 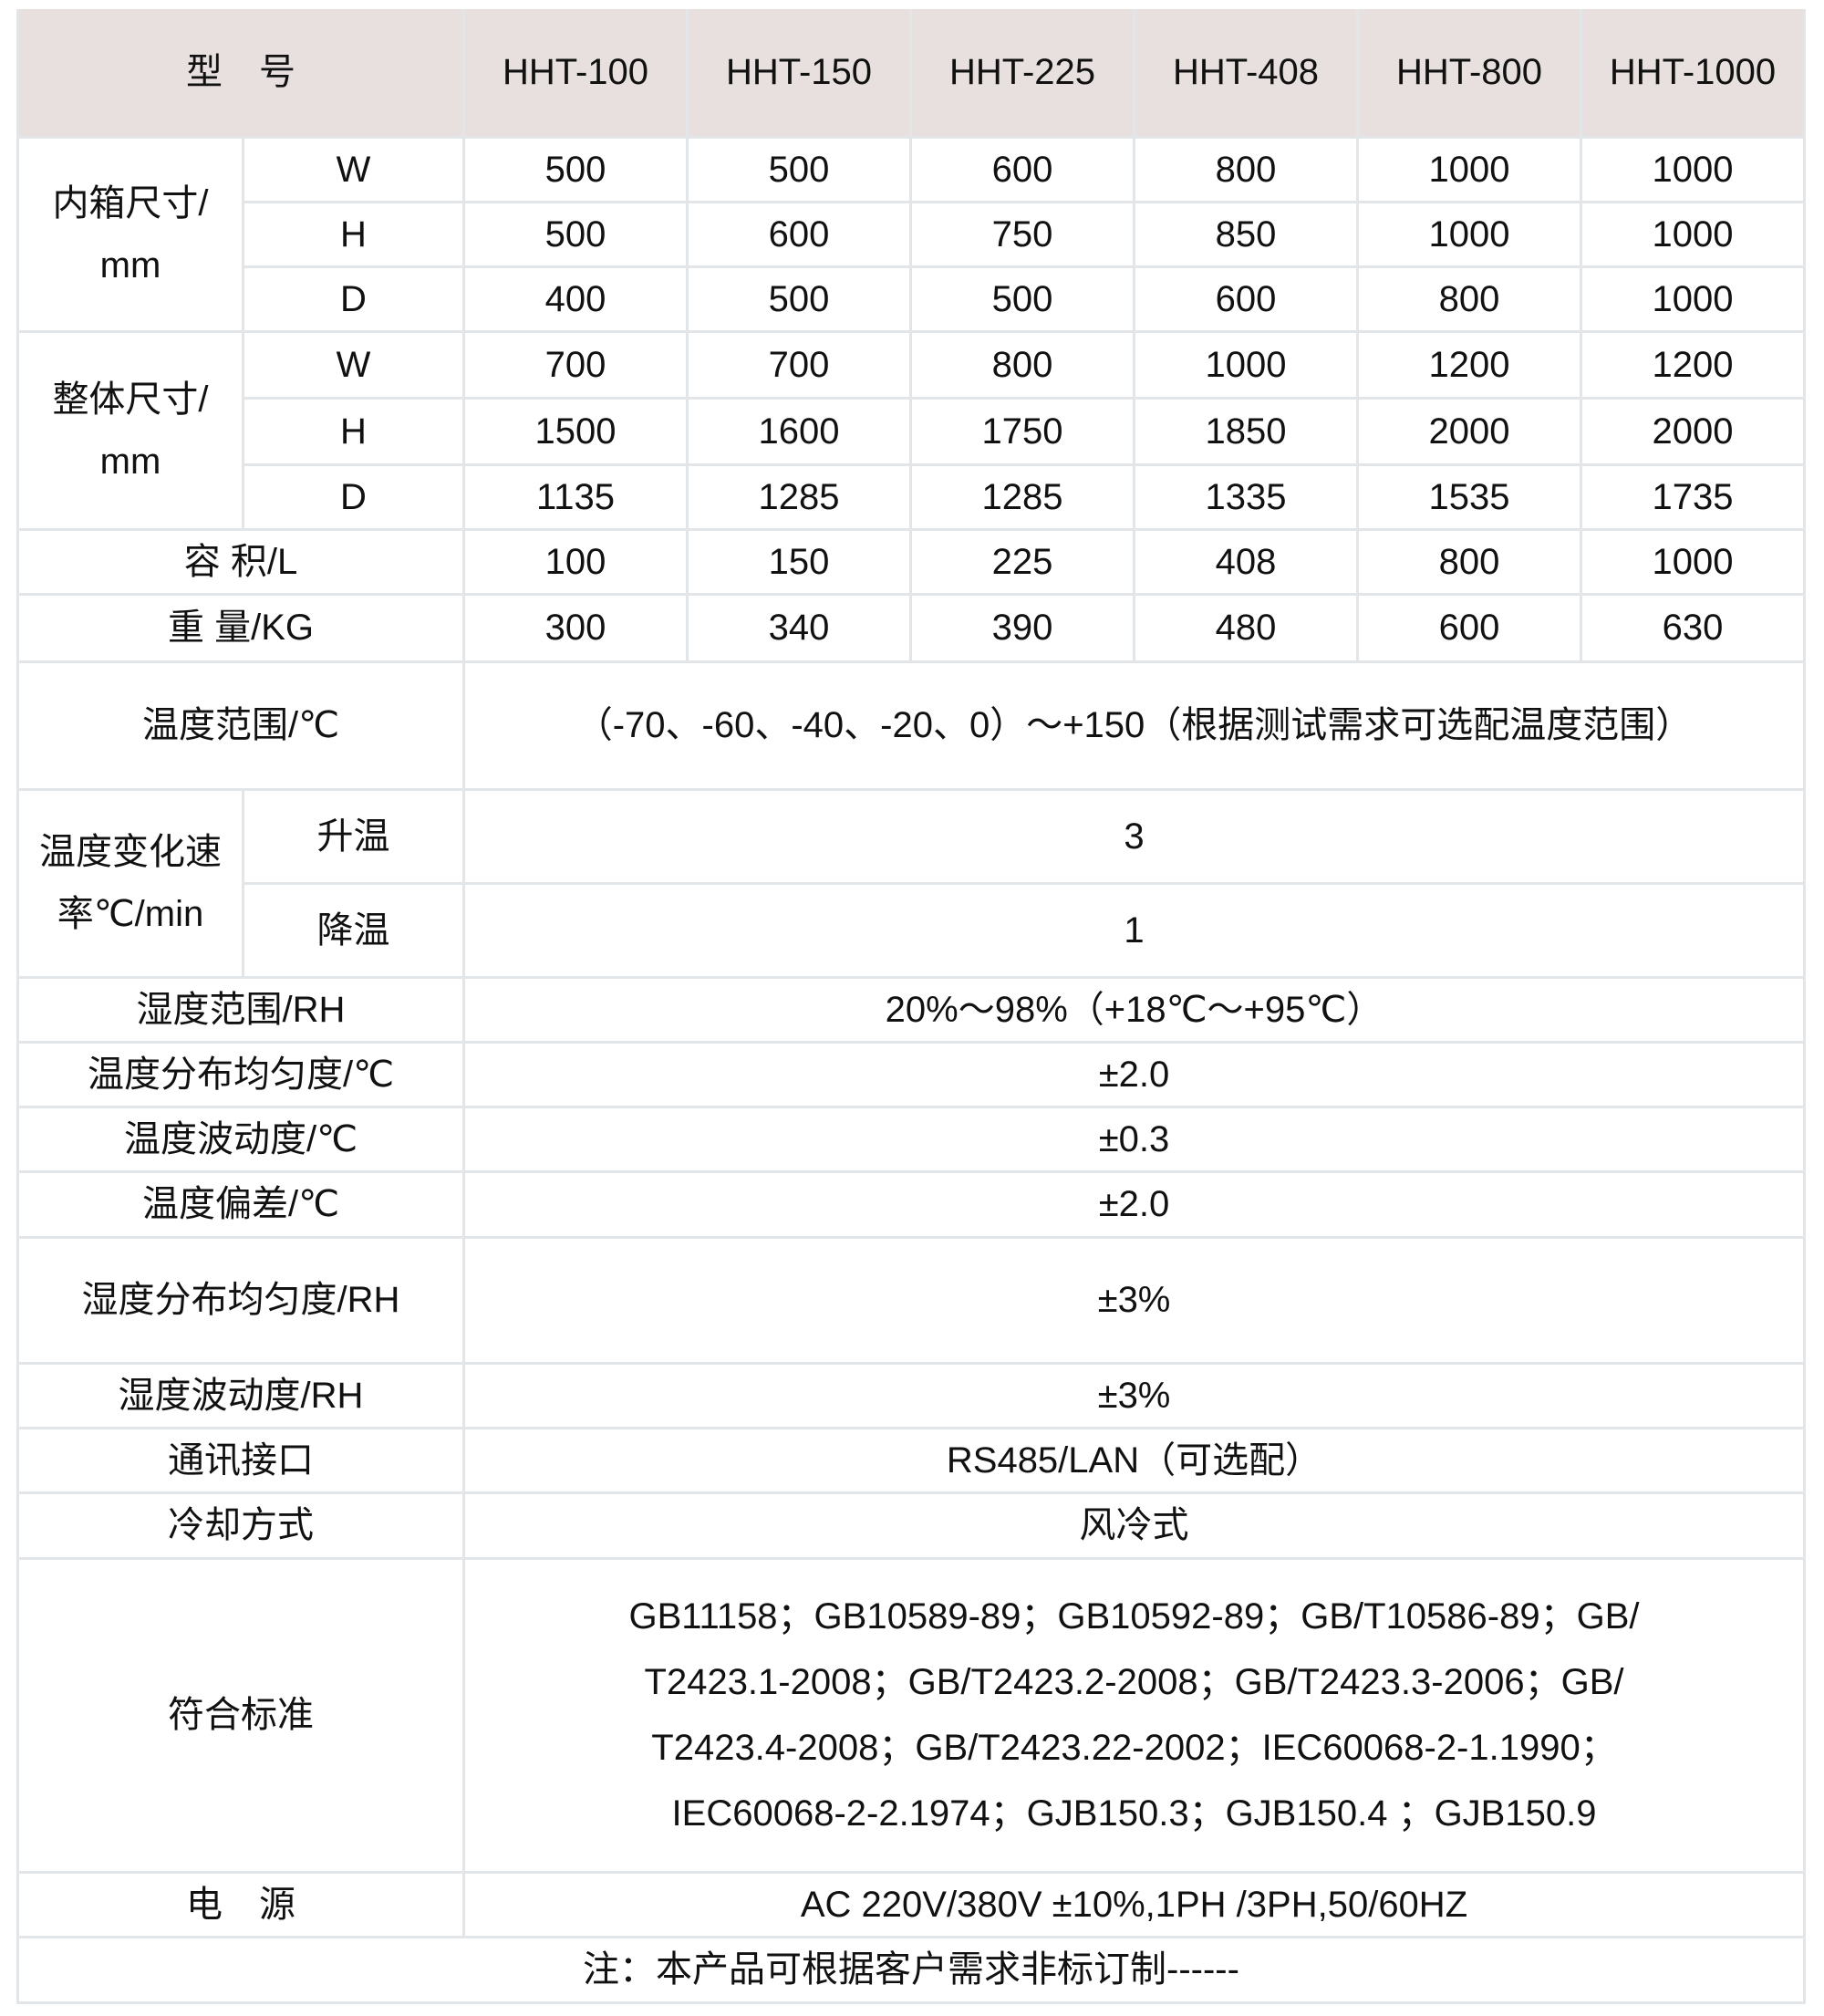 What do you see at coordinates (575, 562) in the screenshot?
I see `value-cell: 100` at bounding box center [575, 562].